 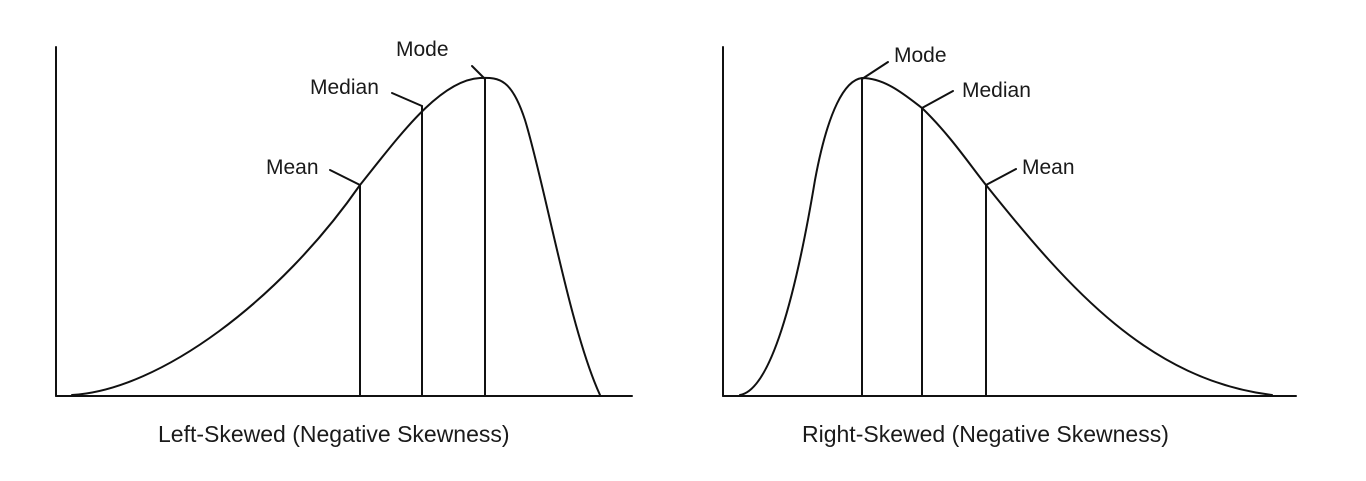 I want to click on right-median-label: Median, so click(x=996, y=90).